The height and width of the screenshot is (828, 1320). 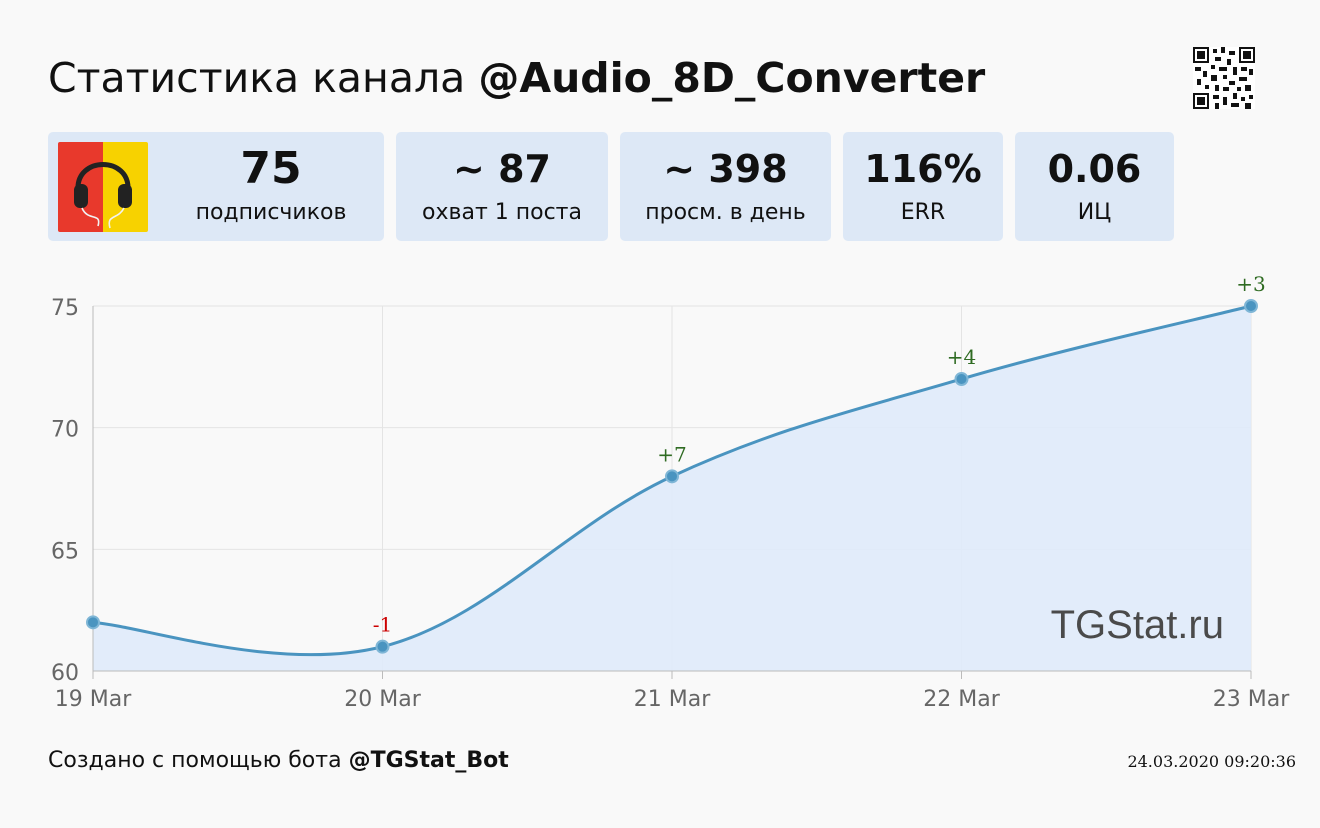 What do you see at coordinates (103, 187) in the screenshot?
I see `channel-avatar` at bounding box center [103, 187].